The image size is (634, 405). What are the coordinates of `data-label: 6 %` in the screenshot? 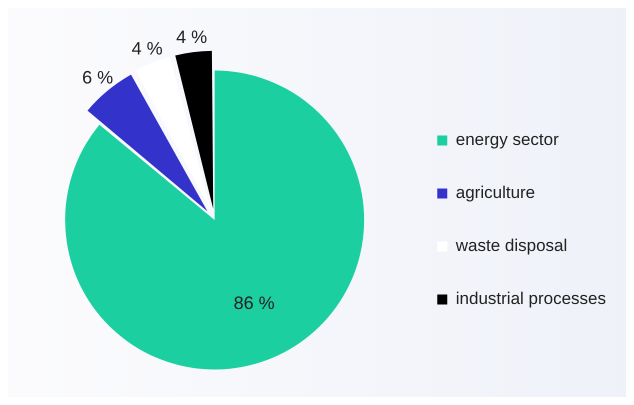 It's located at (98, 78).